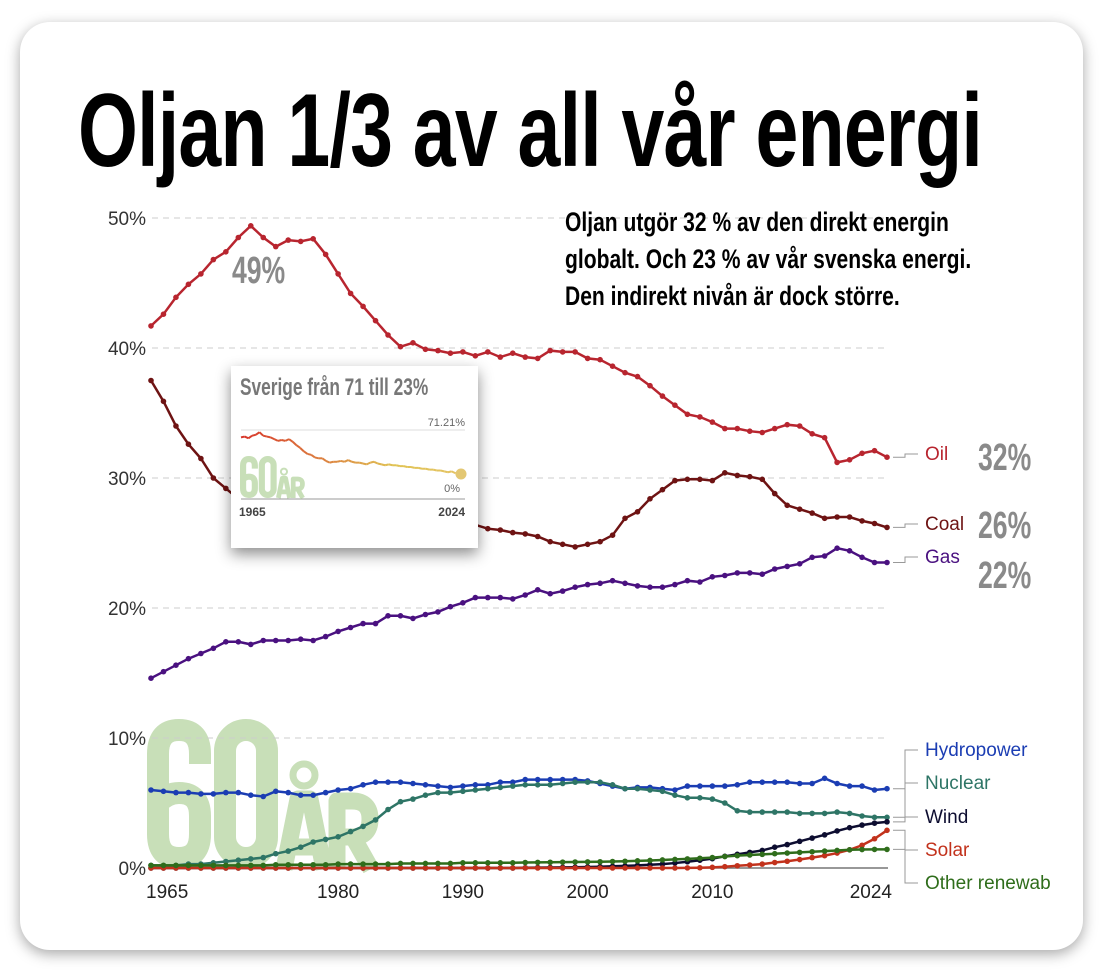 The height and width of the screenshot is (974, 1110). Describe the element at coordinates (712, 892) in the screenshot. I see `x-tick-label: 2010` at that location.